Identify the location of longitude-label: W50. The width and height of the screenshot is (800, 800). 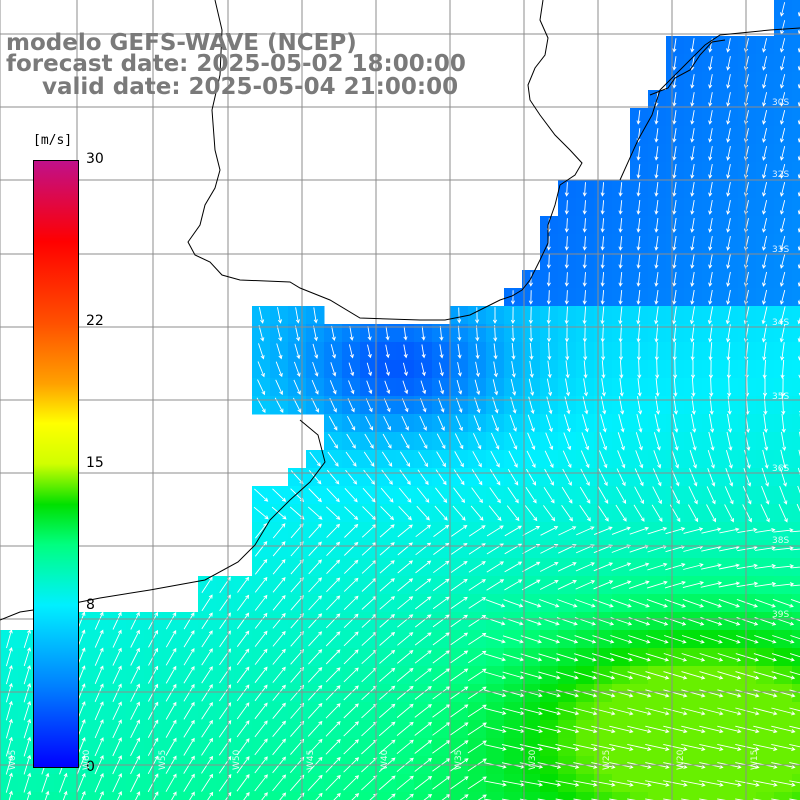
(237, 759).